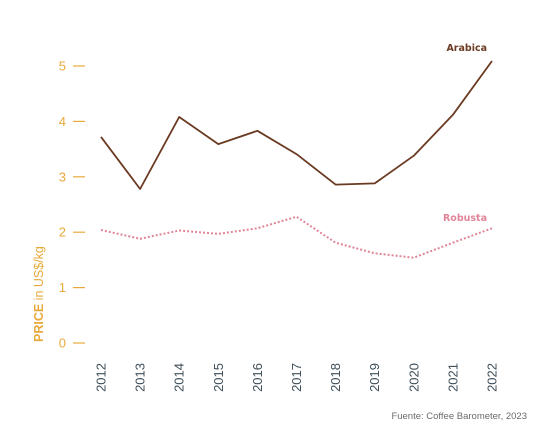 Image resolution: width=535 pixels, height=427 pixels. Describe the element at coordinates (257, 377) in the screenshot. I see `x-tick-label: 2016` at that location.